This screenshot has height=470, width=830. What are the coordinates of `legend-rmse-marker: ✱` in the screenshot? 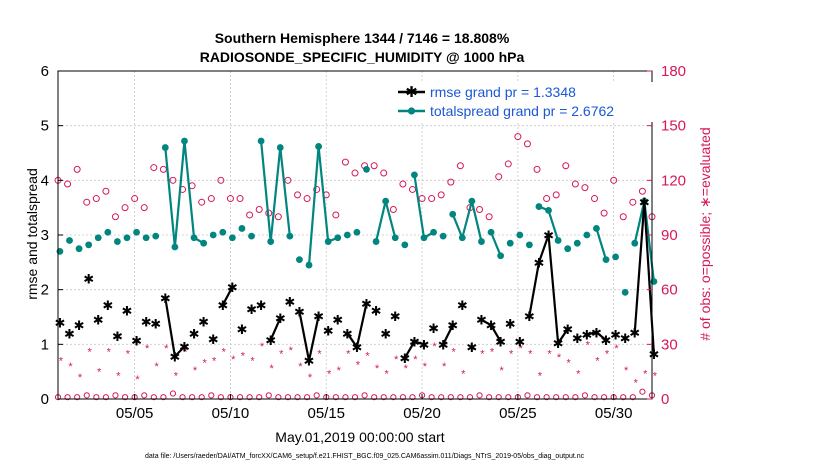 It's located at (411, 92).